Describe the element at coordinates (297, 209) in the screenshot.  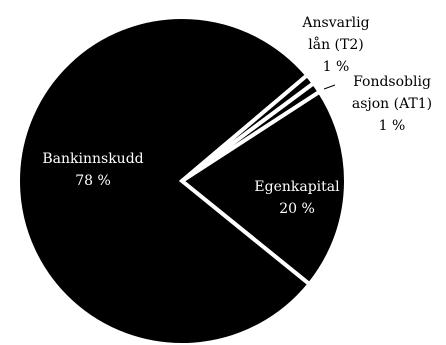
I see `slice-value-egenkapital: 20 %` at that location.